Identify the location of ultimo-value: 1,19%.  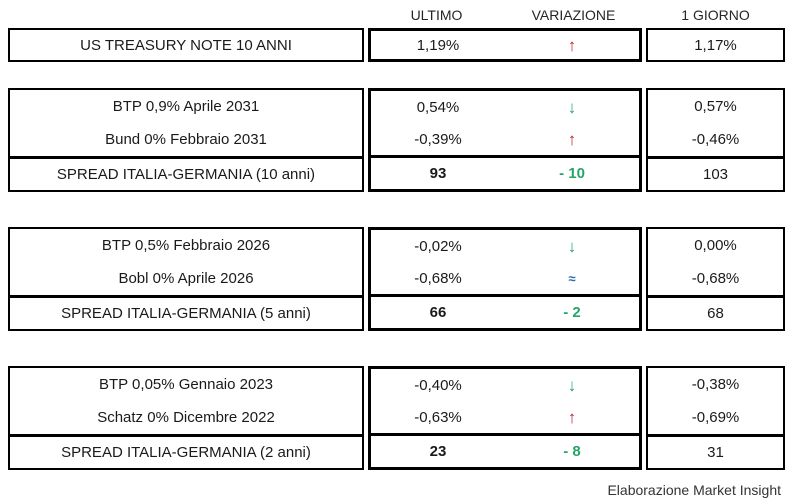
(438, 45).